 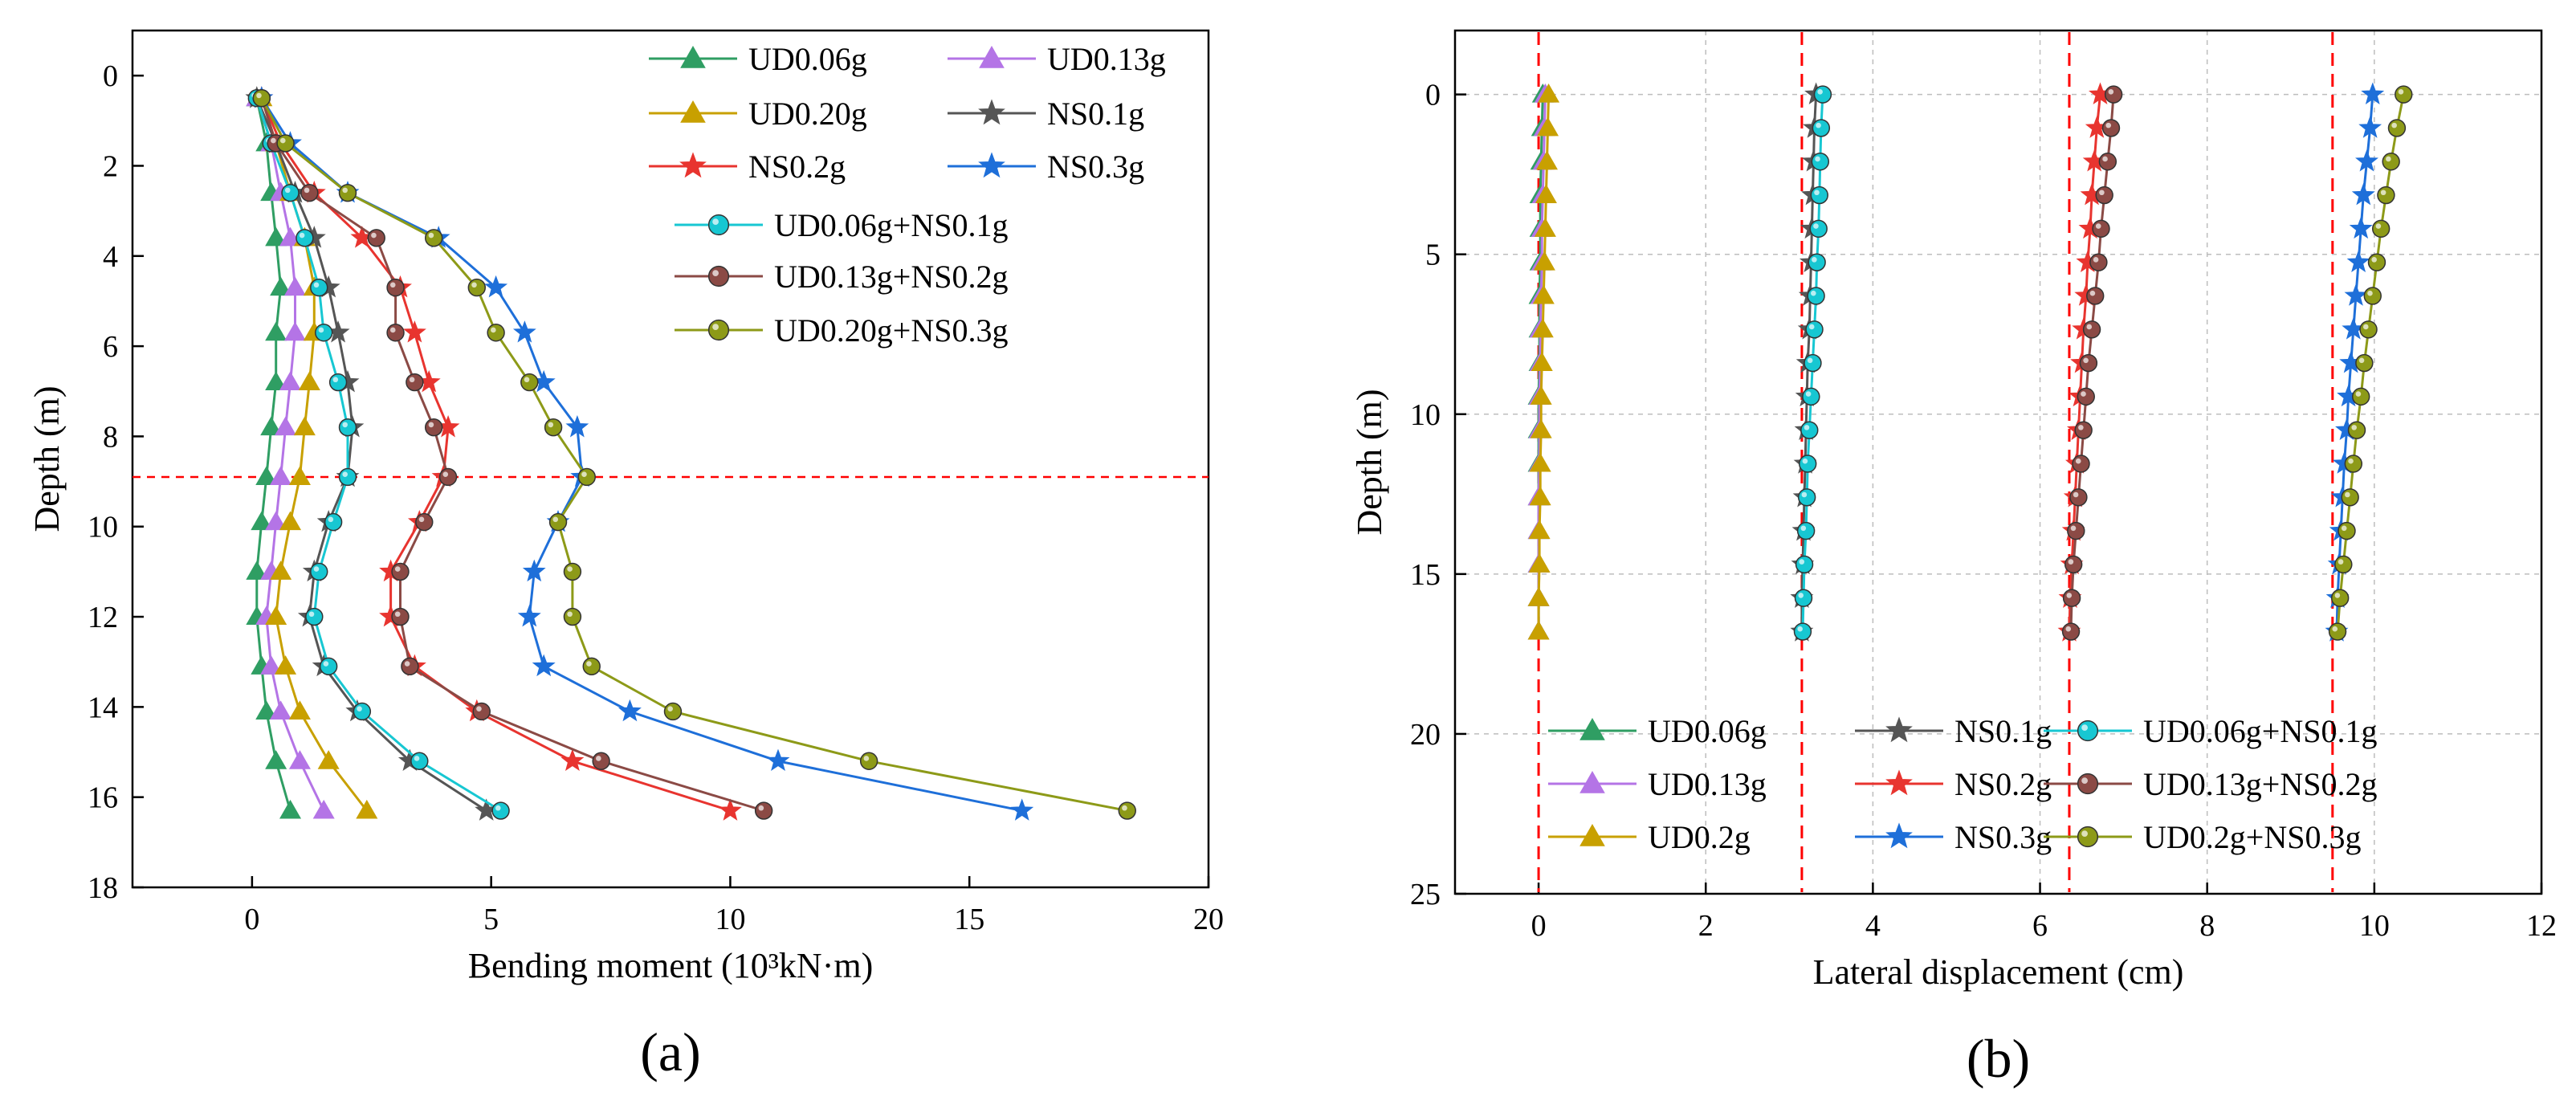 I want to click on legend-marker-ns0-1g, so click(x=1899, y=729).